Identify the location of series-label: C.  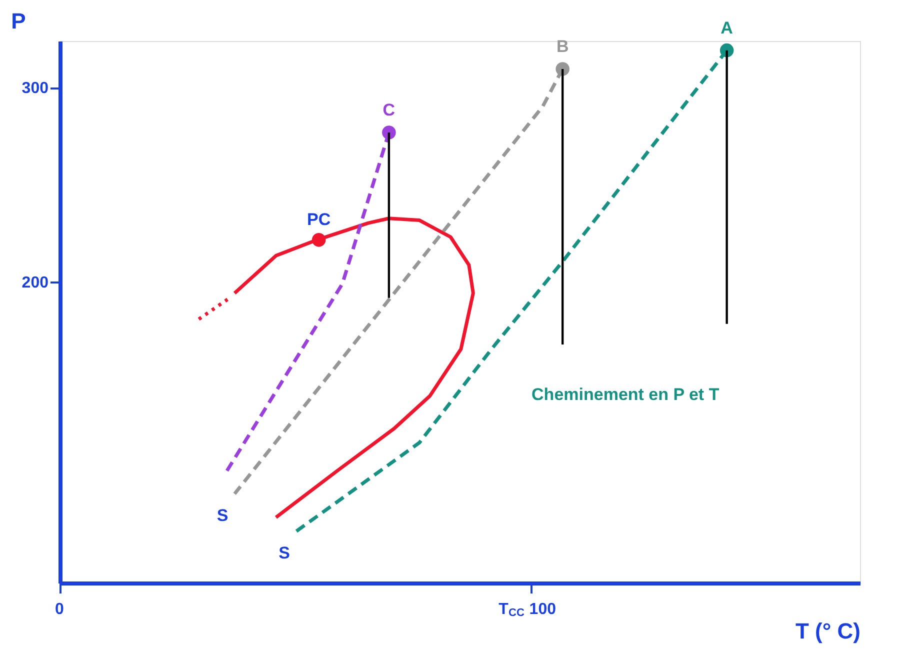
(389, 110).